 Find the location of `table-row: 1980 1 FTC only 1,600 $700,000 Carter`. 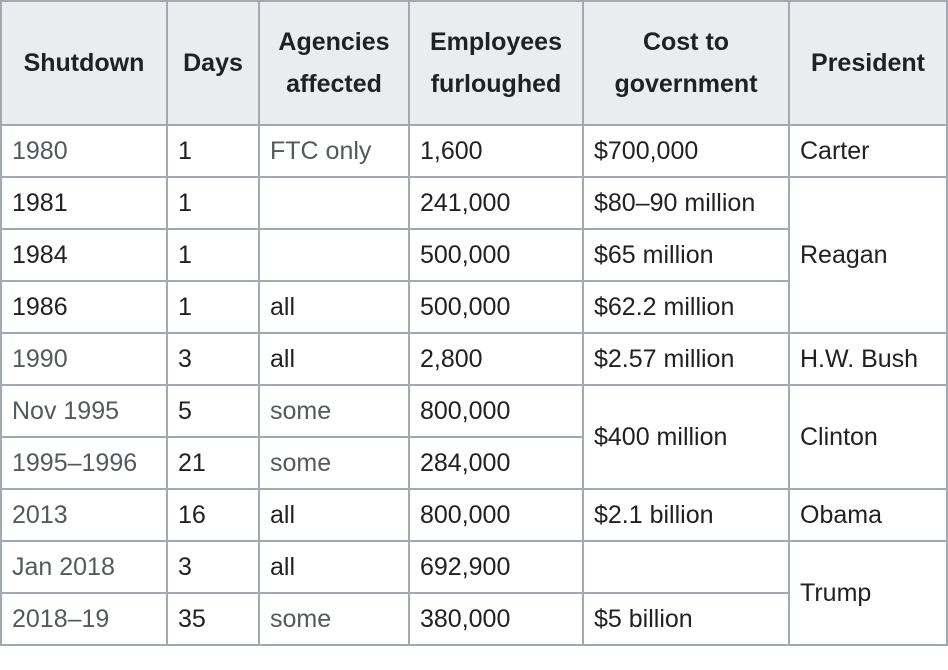

table-row: 1980 1 FTC only 1,600 $700,000 Carter is located at coordinates (474, 151).